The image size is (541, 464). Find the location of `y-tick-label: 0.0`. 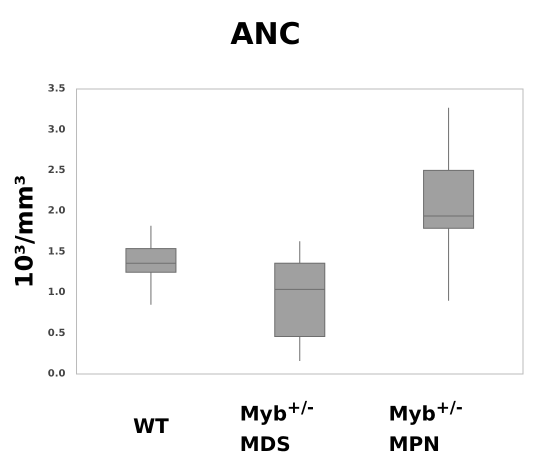

y-tick-label: 0.0 is located at coordinates (57, 374).